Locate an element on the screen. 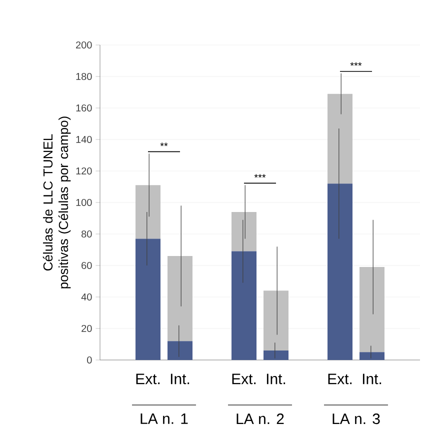 Image resolution: width=433 pixels, height=430 pixels. y-tick-label: 20 is located at coordinates (87, 328).